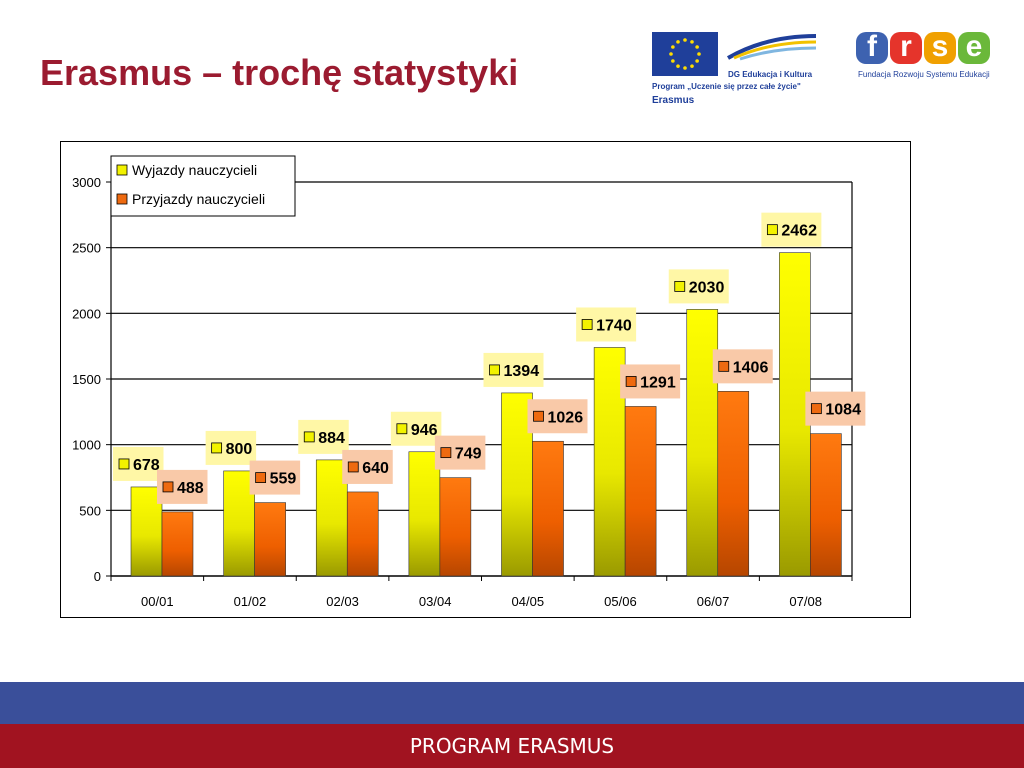  I want to click on footer-bar: PROGRAM ERASMUS, so click(512, 746).